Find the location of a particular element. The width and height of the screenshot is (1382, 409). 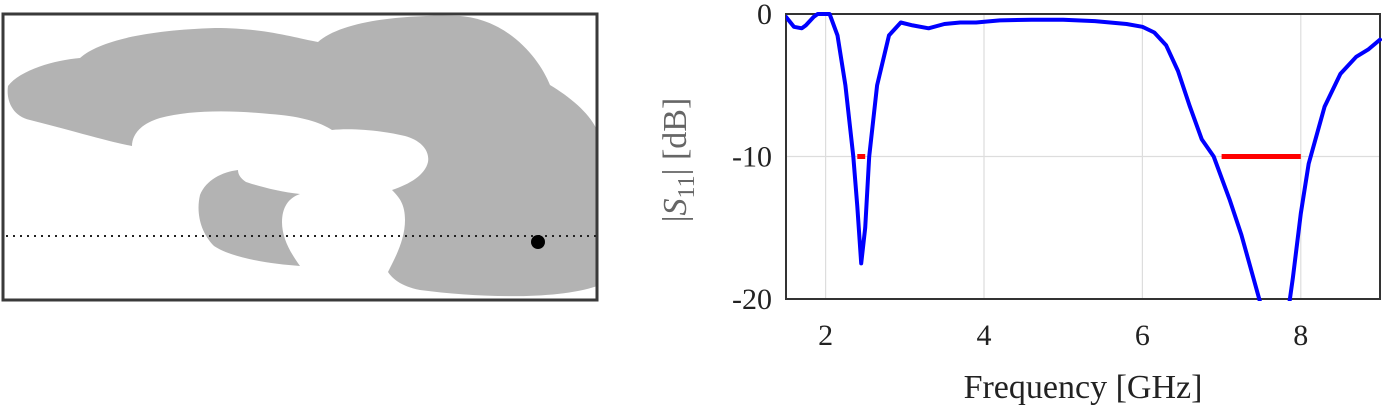

y-axis-title-unit: [dB] is located at coordinates (675, 133).